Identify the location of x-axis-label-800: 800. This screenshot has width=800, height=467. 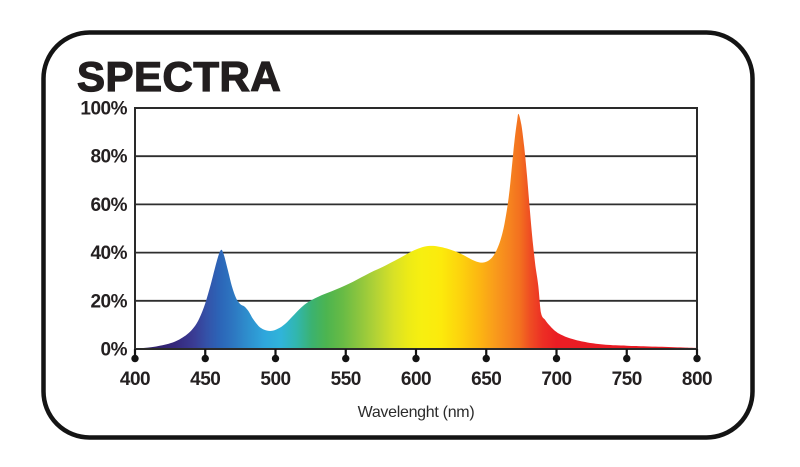
(697, 379).